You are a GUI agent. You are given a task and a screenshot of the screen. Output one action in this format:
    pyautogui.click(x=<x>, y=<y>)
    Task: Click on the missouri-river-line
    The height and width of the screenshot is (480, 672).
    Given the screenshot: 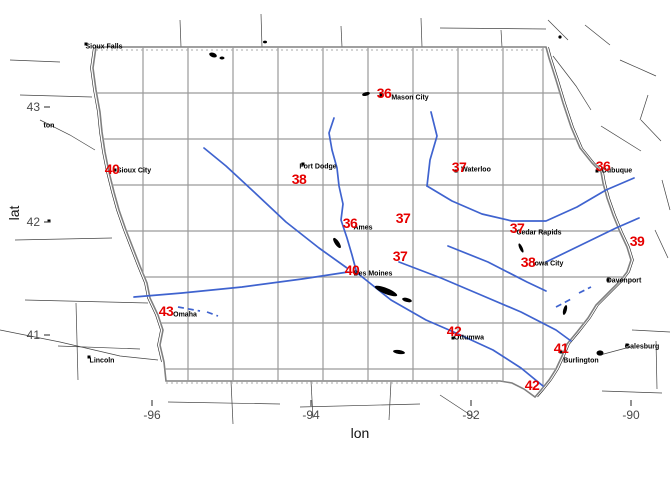 What is the action you would take?
    pyautogui.click(x=126, y=204)
    